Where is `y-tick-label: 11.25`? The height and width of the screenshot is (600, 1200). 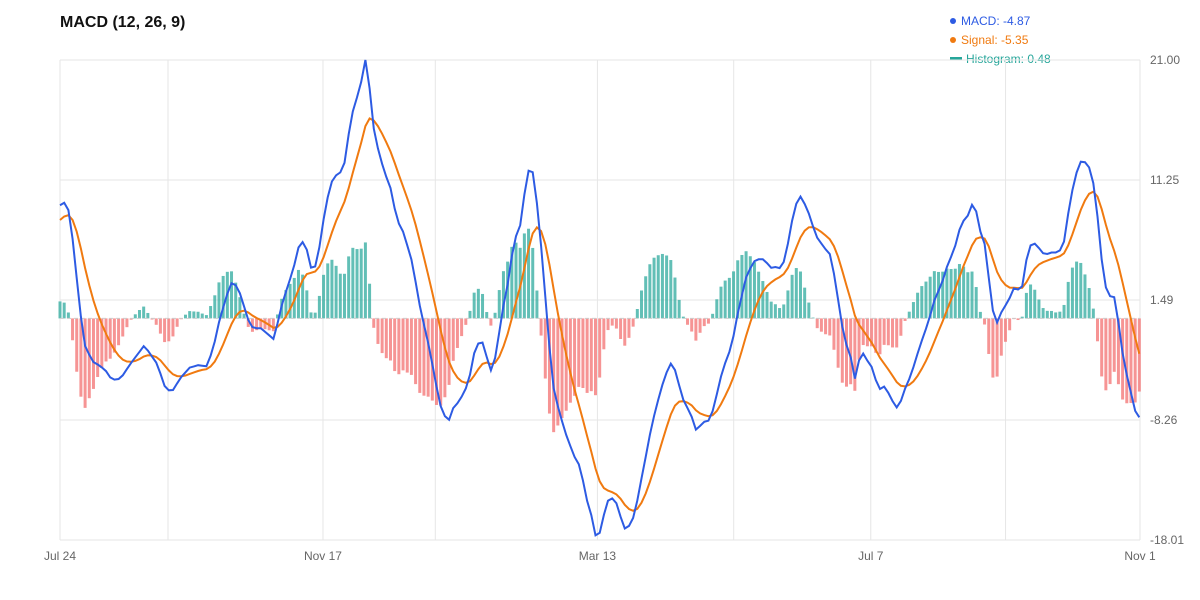
y-tick-label: 11.25 is located at coordinates (1164, 180).